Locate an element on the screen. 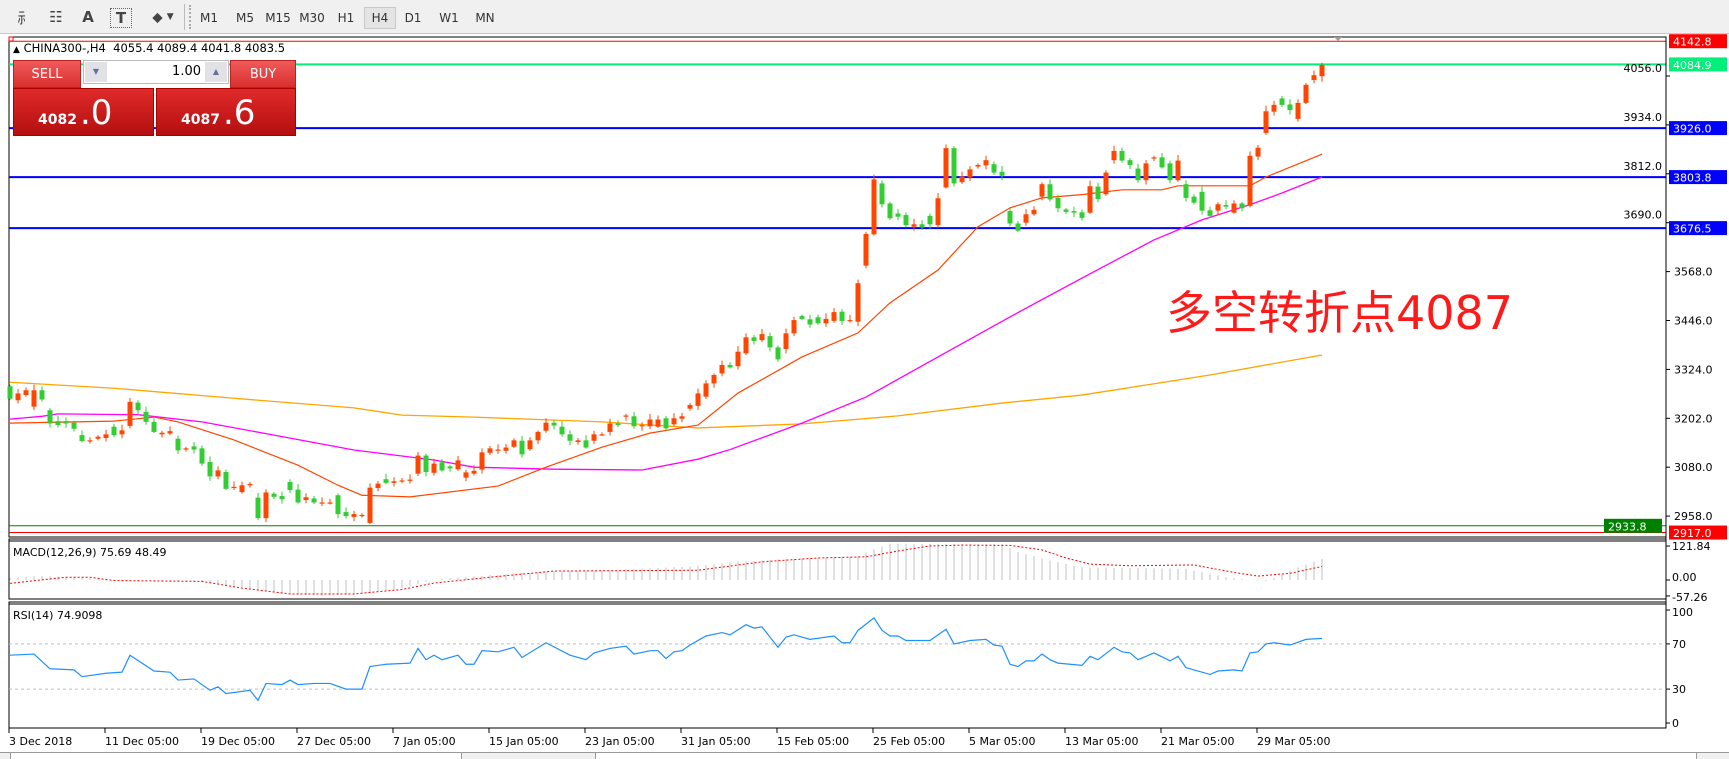 This screenshot has width=1729, height=759. level-handle is located at coordinates (11, 39).